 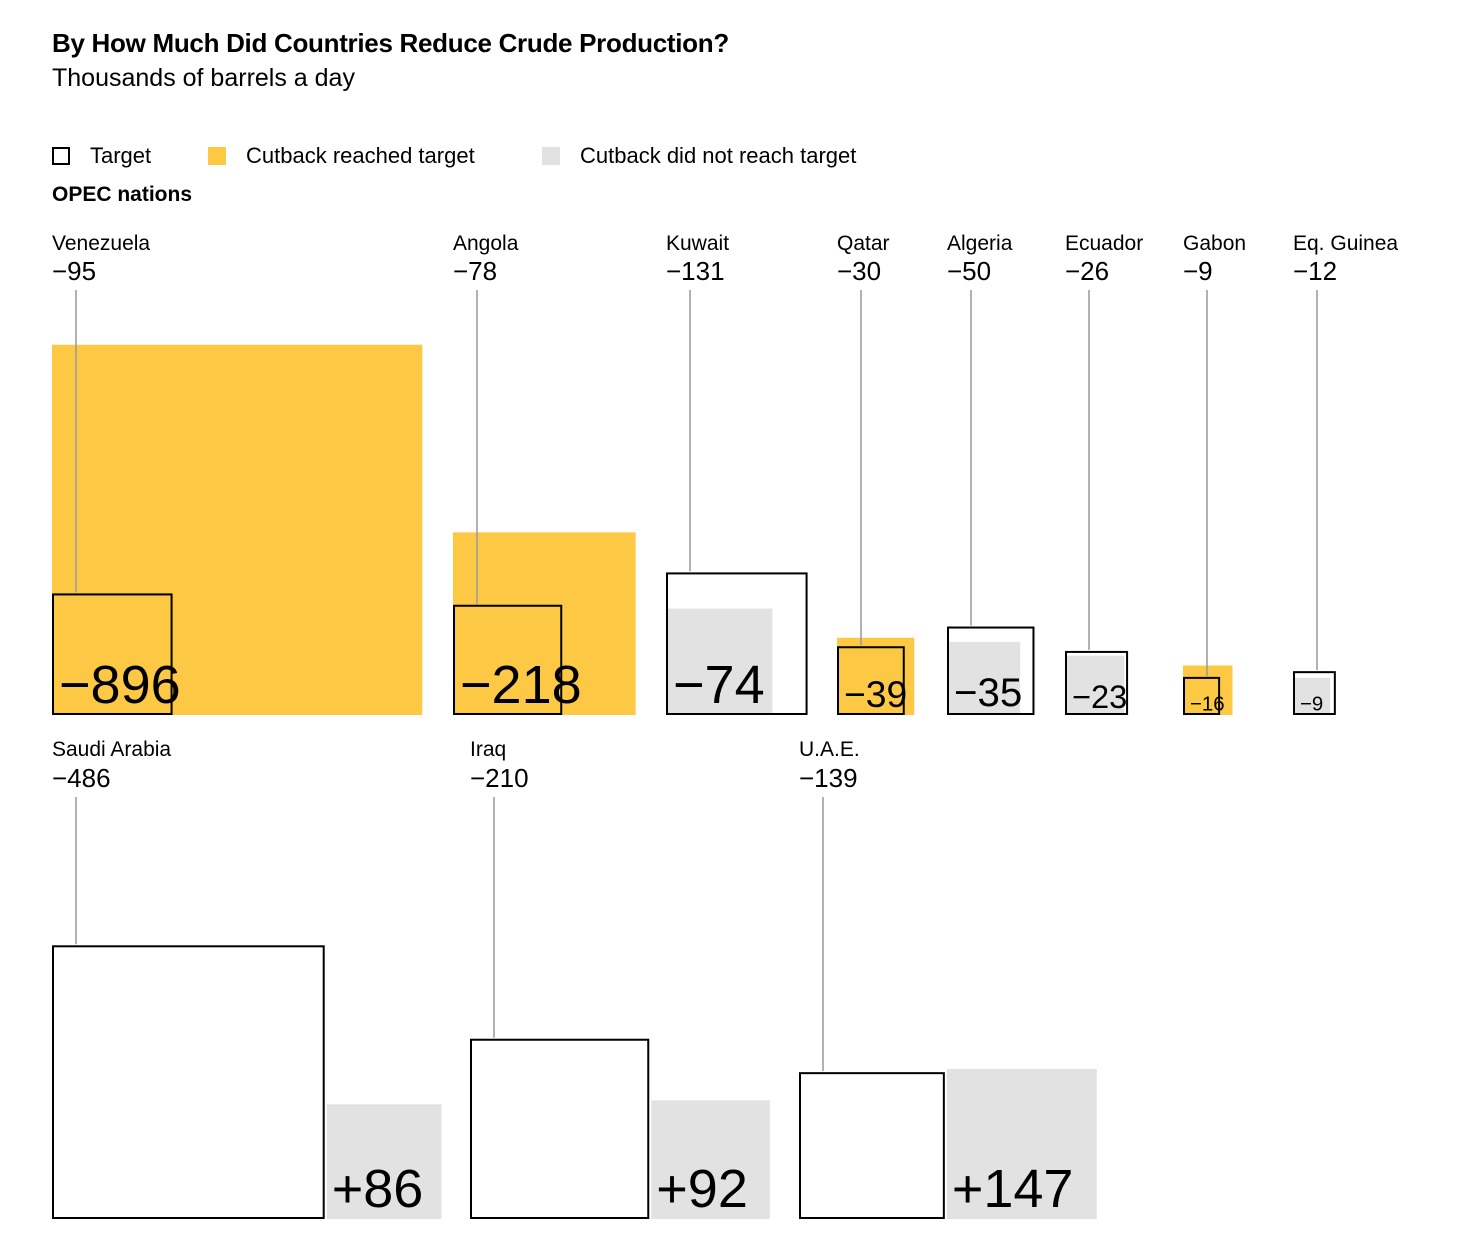 What do you see at coordinates (121, 155) in the screenshot?
I see `legend-label-target: Target` at bounding box center [121, 155].